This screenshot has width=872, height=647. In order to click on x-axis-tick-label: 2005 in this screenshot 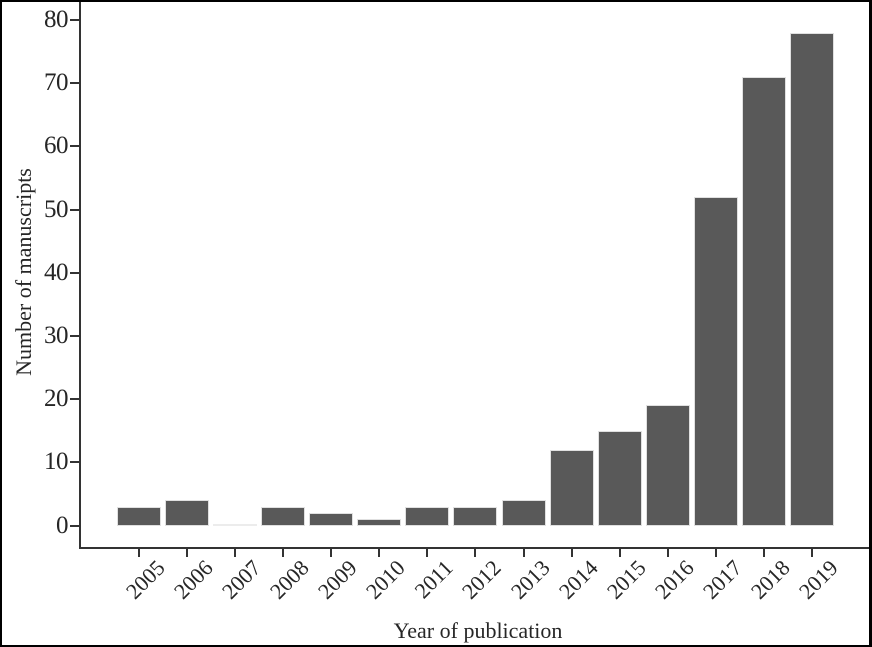, I will do `click(145, 579)`.